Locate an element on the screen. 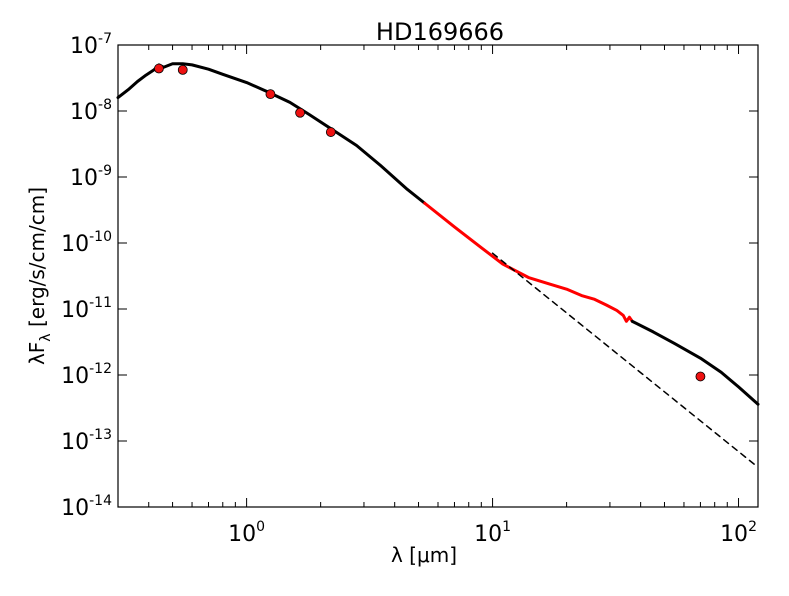 The image size is (789, 596). y-tick-label: 10⁻¹⁰ is located at coordinates (86, 243).